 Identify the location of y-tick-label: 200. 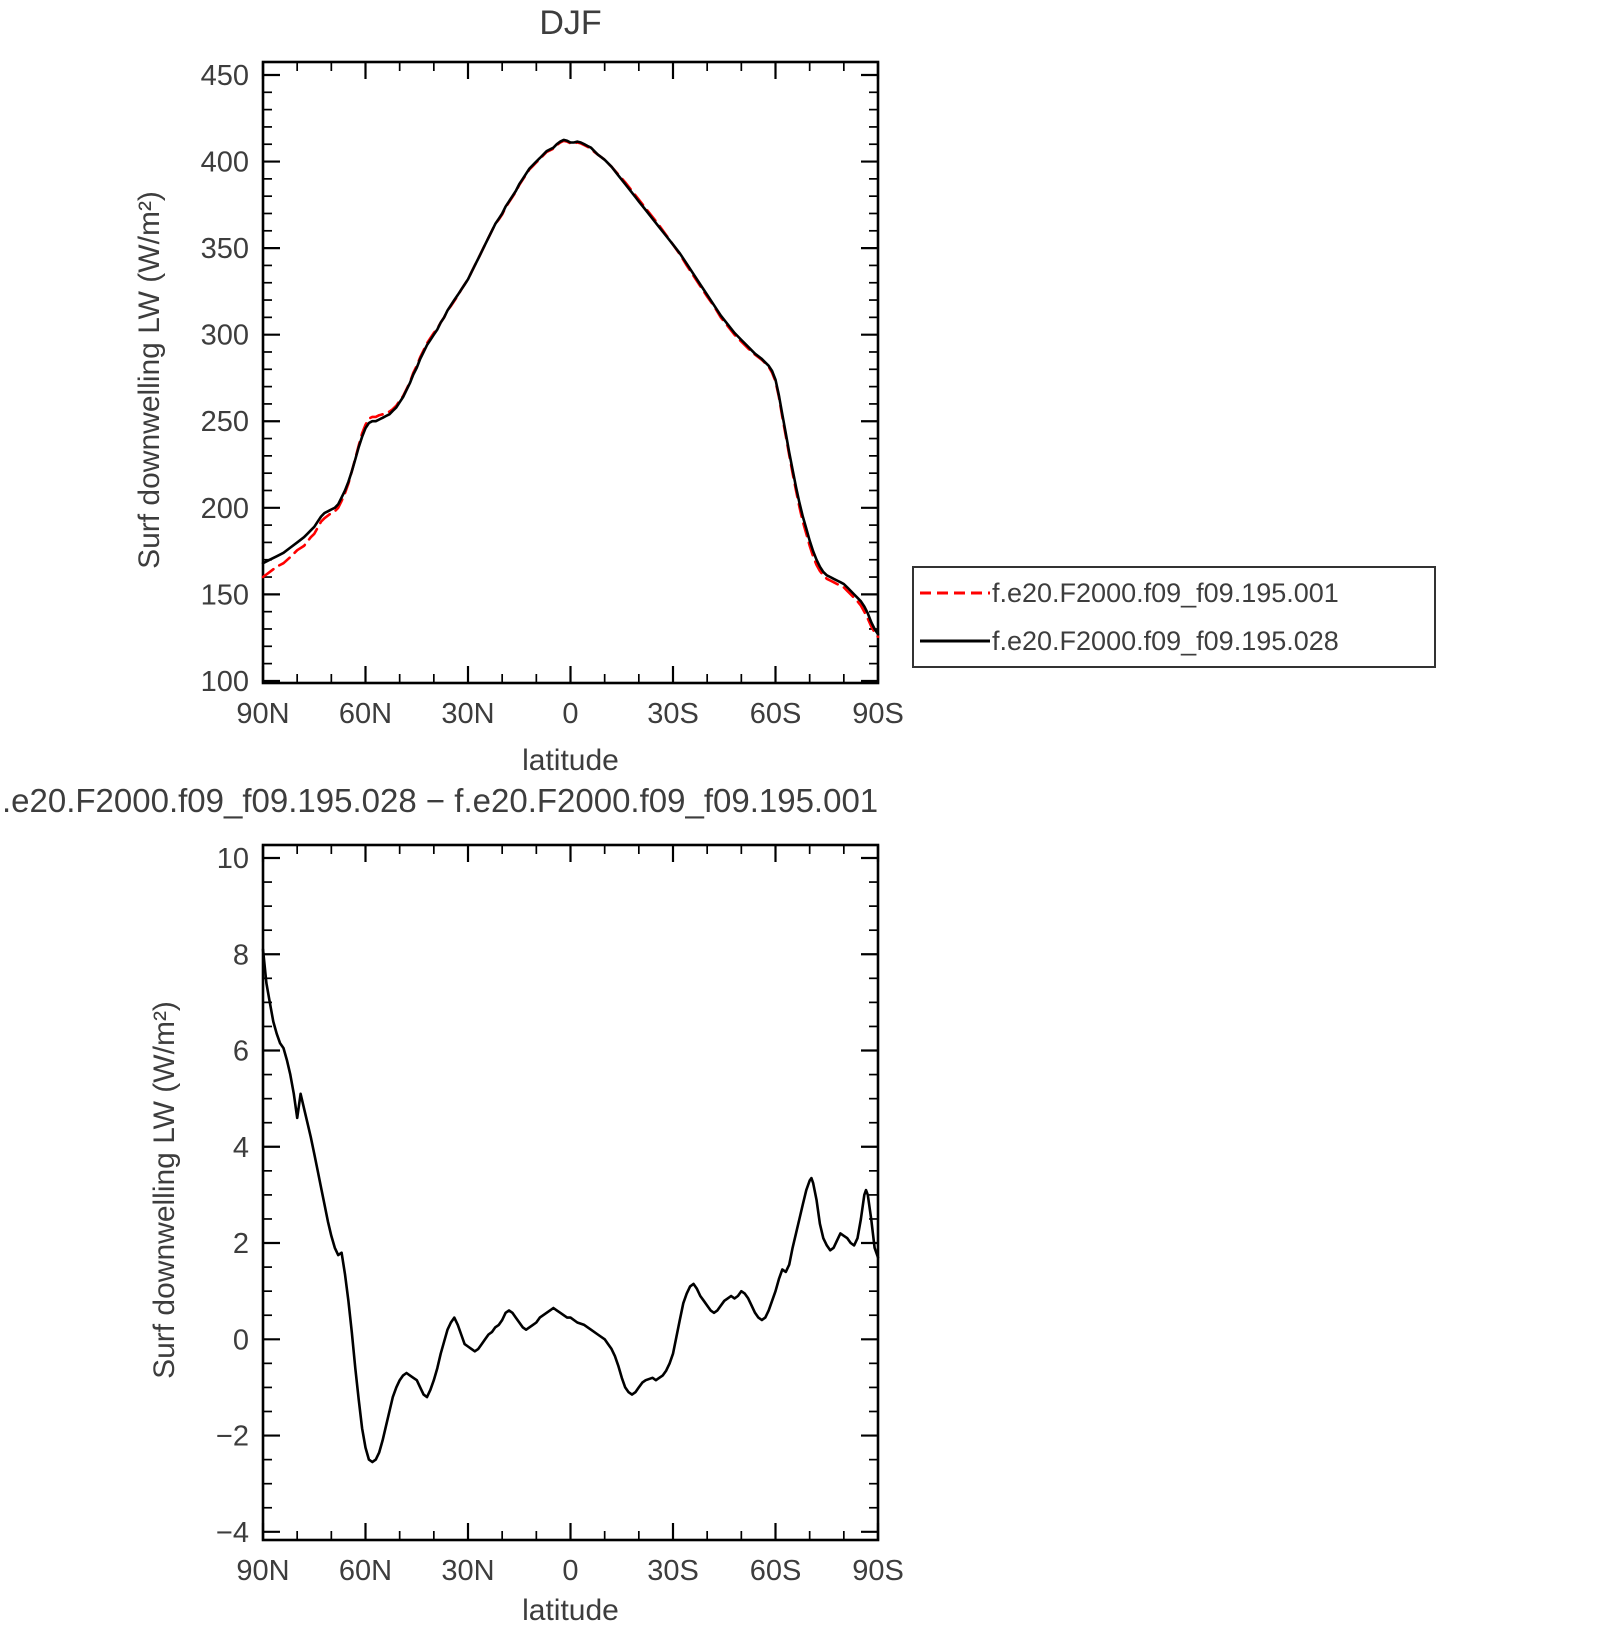
(225, 509).